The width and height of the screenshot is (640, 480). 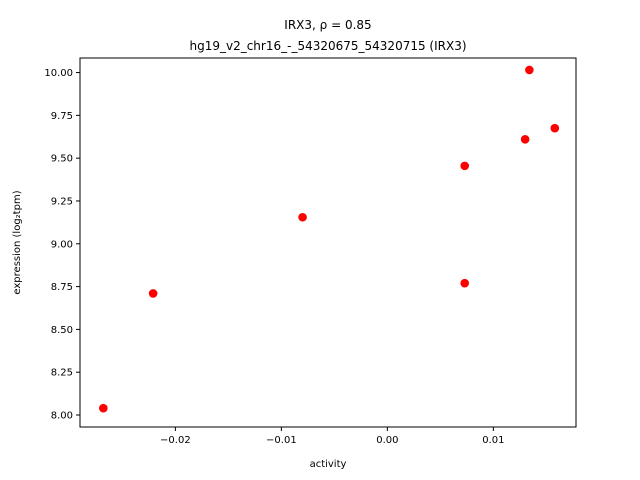 What do you see at coordinates (62, 116) in the screenshot?
I see `y-tick-label: 9.75` at bounding box center [62, 116].